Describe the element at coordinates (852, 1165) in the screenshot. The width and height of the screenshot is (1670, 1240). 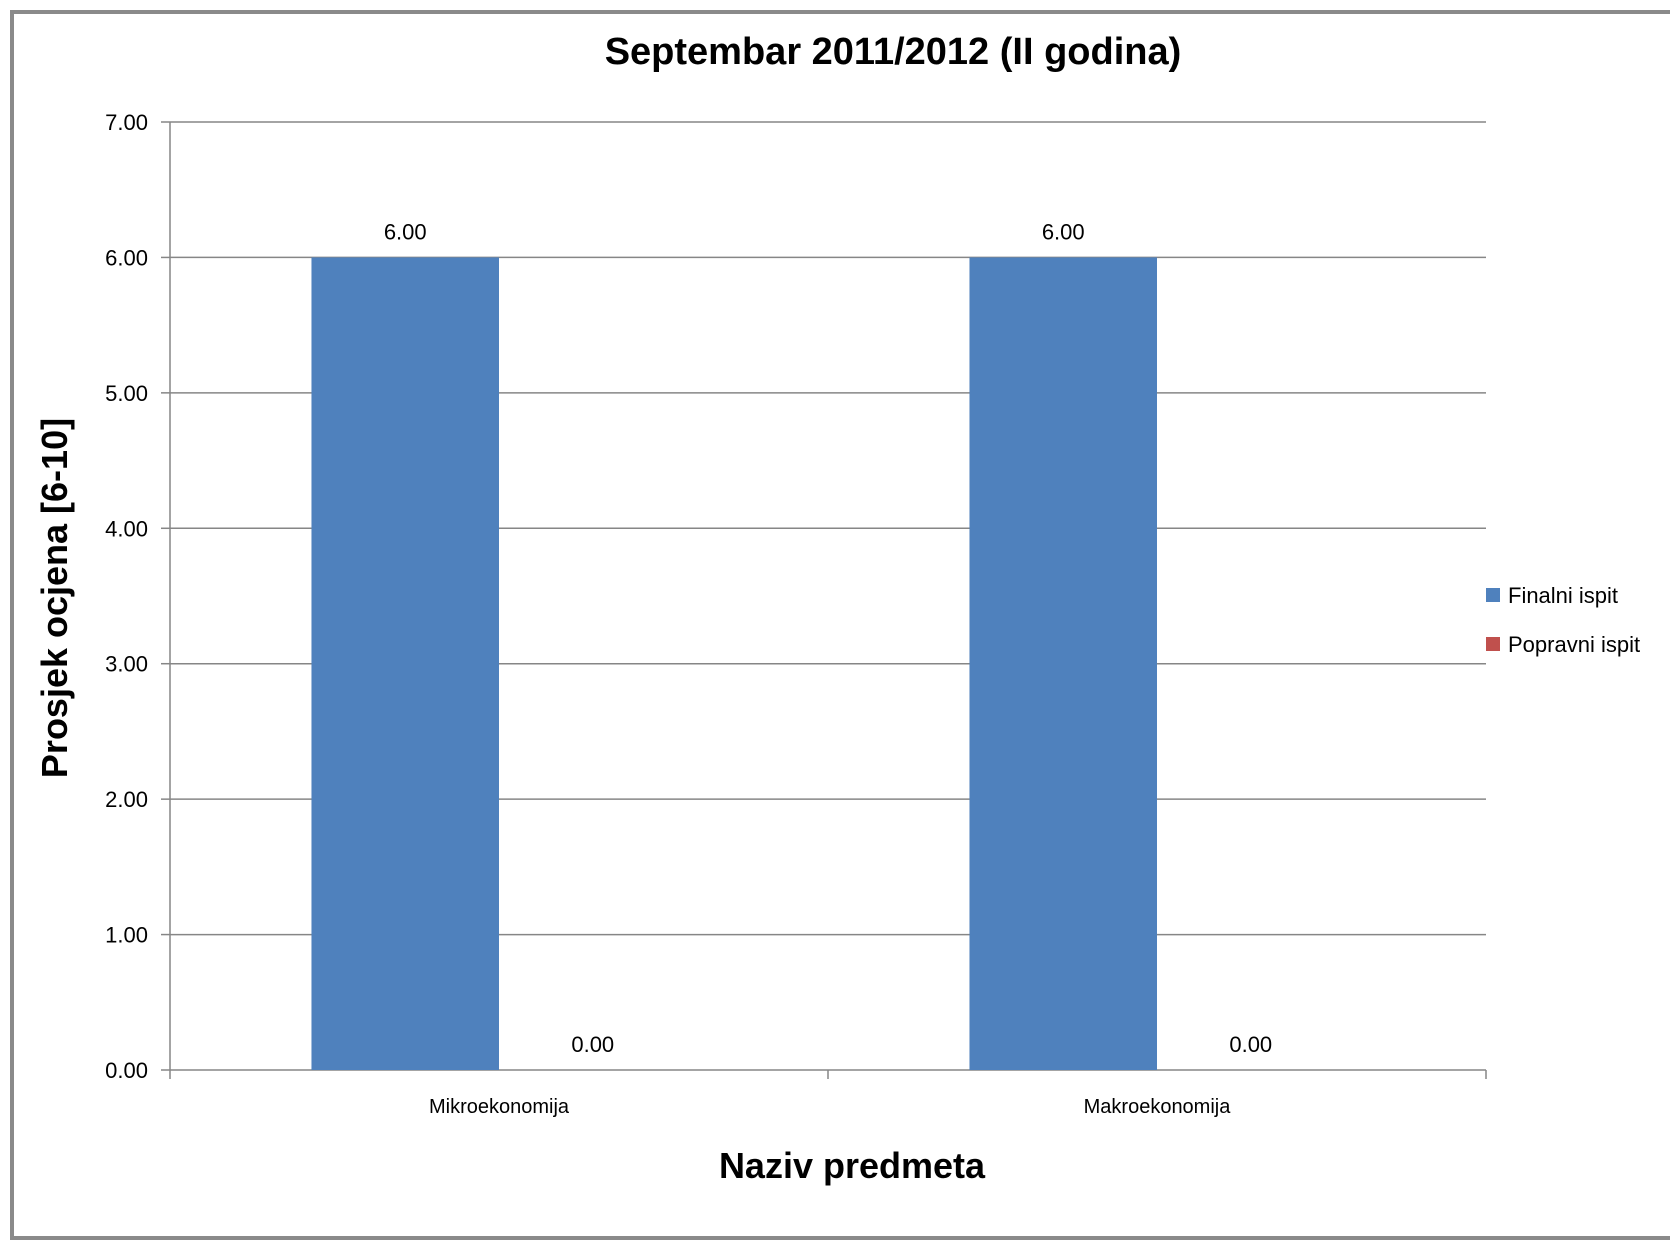
I see `x-axis-title: Naziv predmeta` at that location.